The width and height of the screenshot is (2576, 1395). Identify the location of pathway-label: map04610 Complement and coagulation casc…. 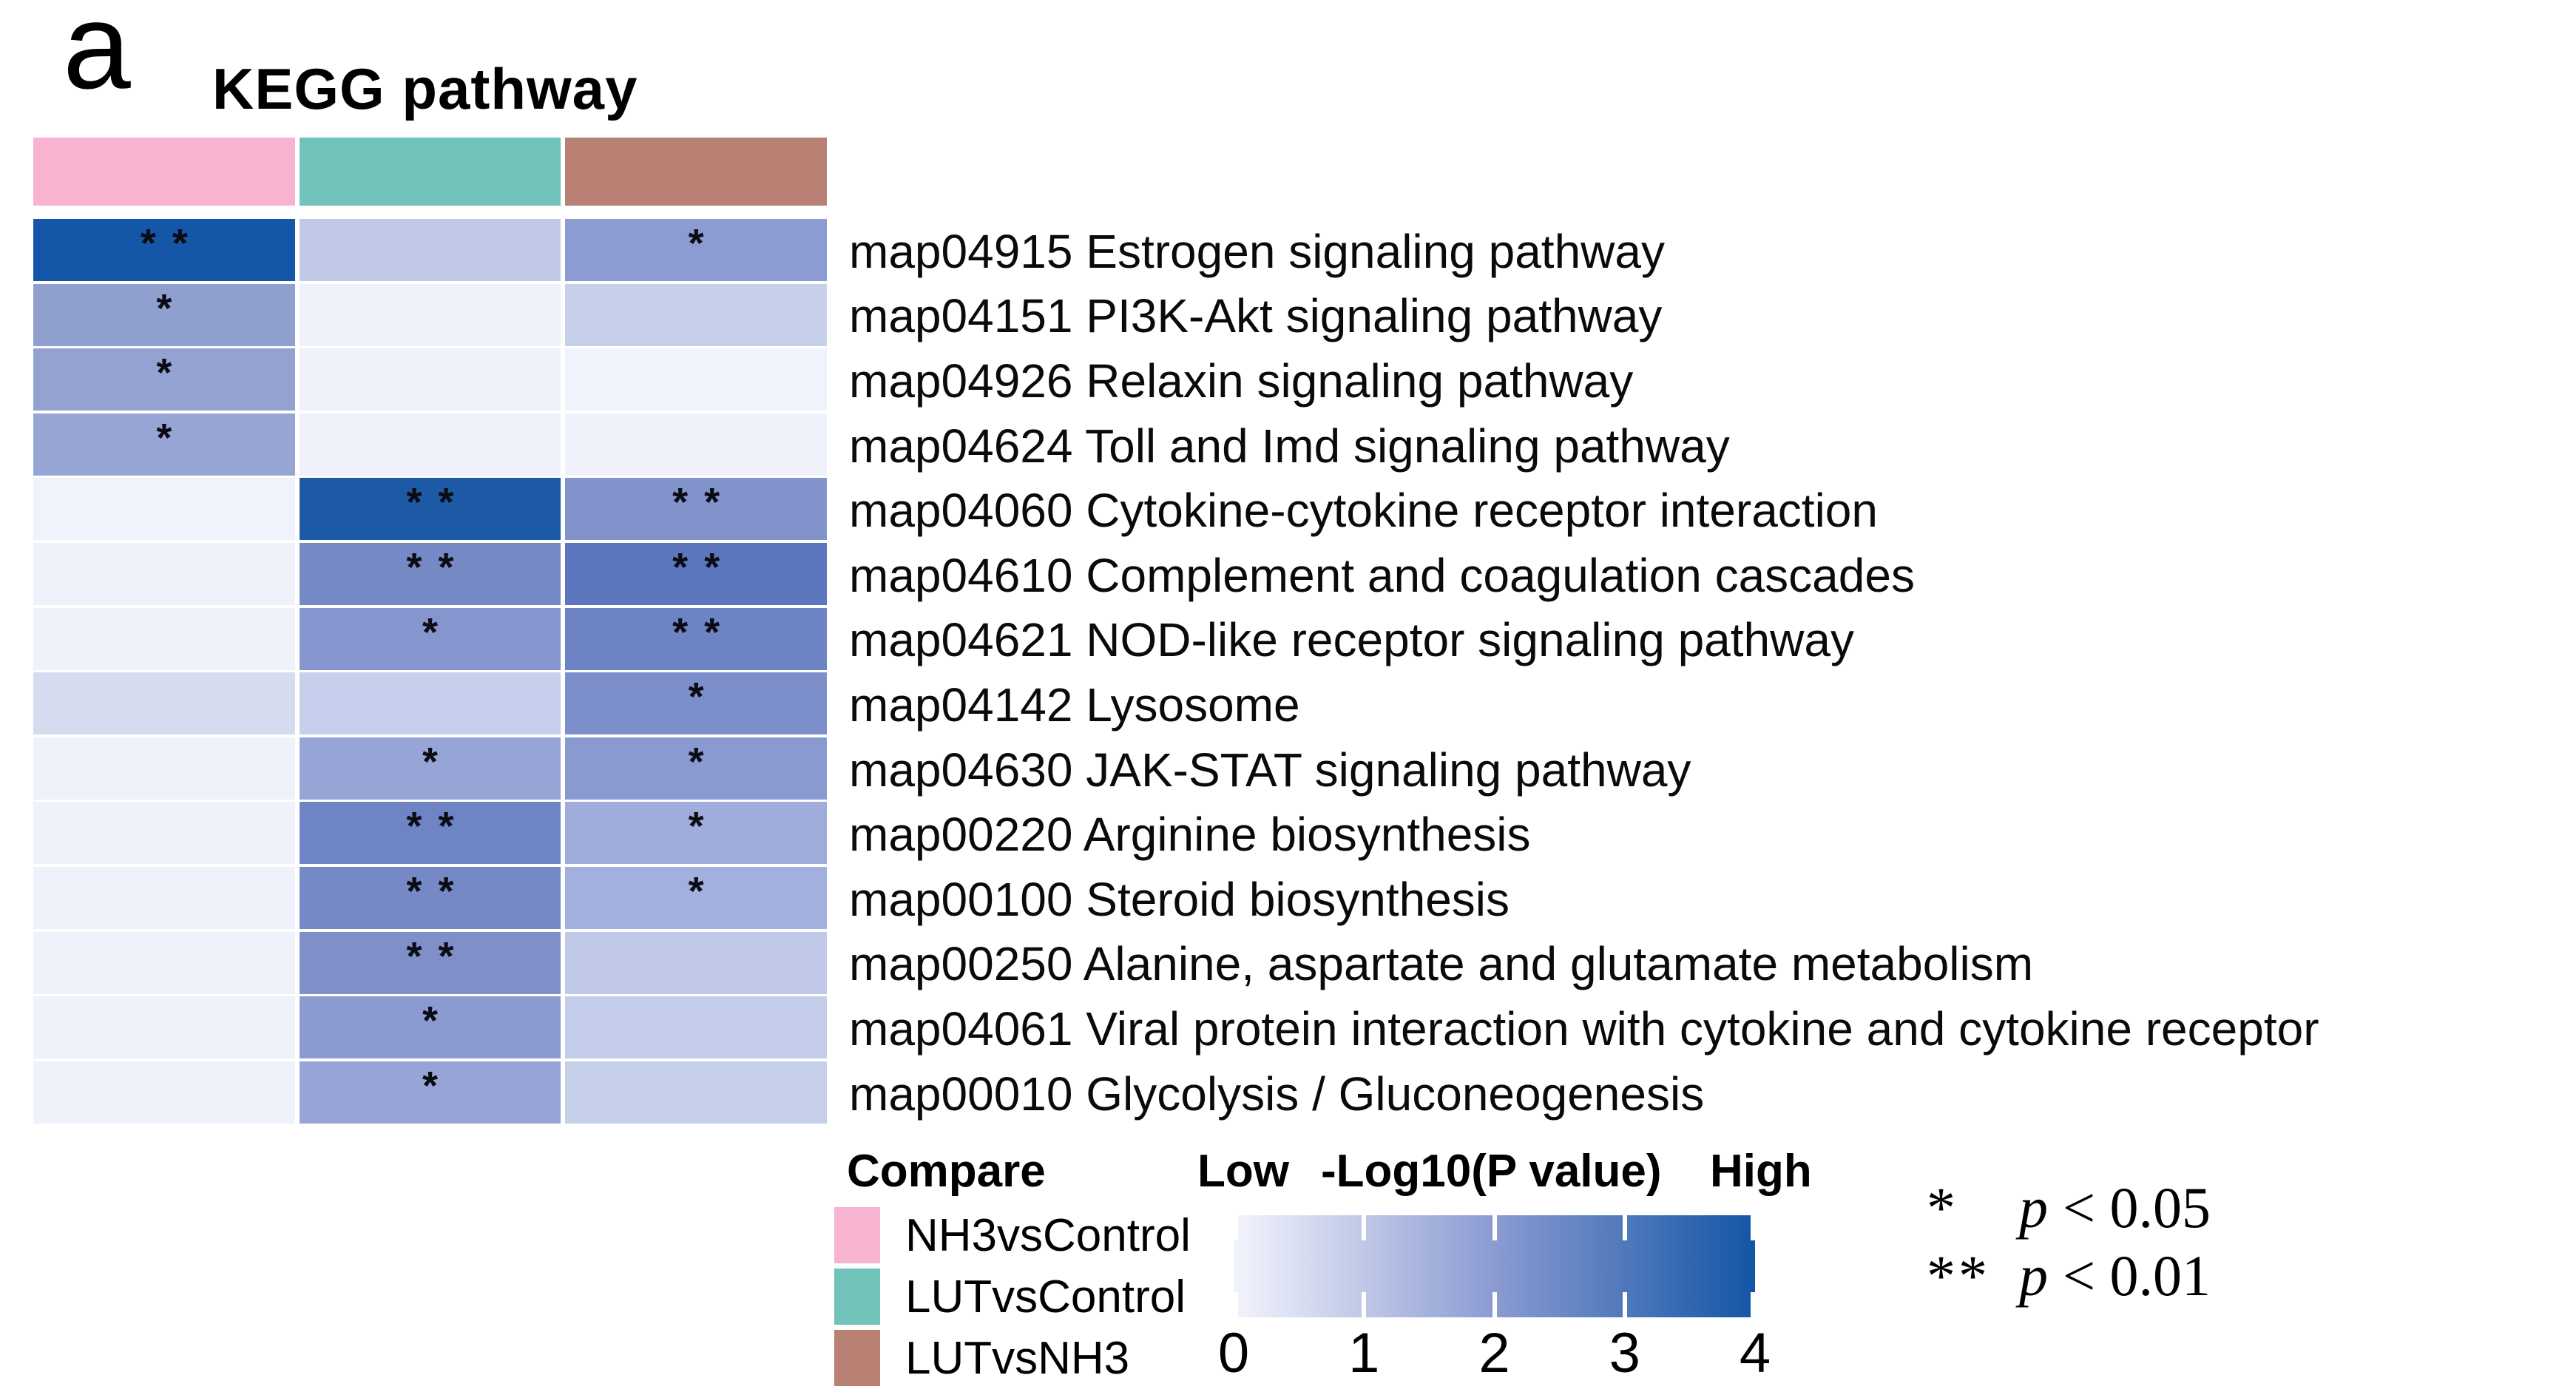
(1382, 575).